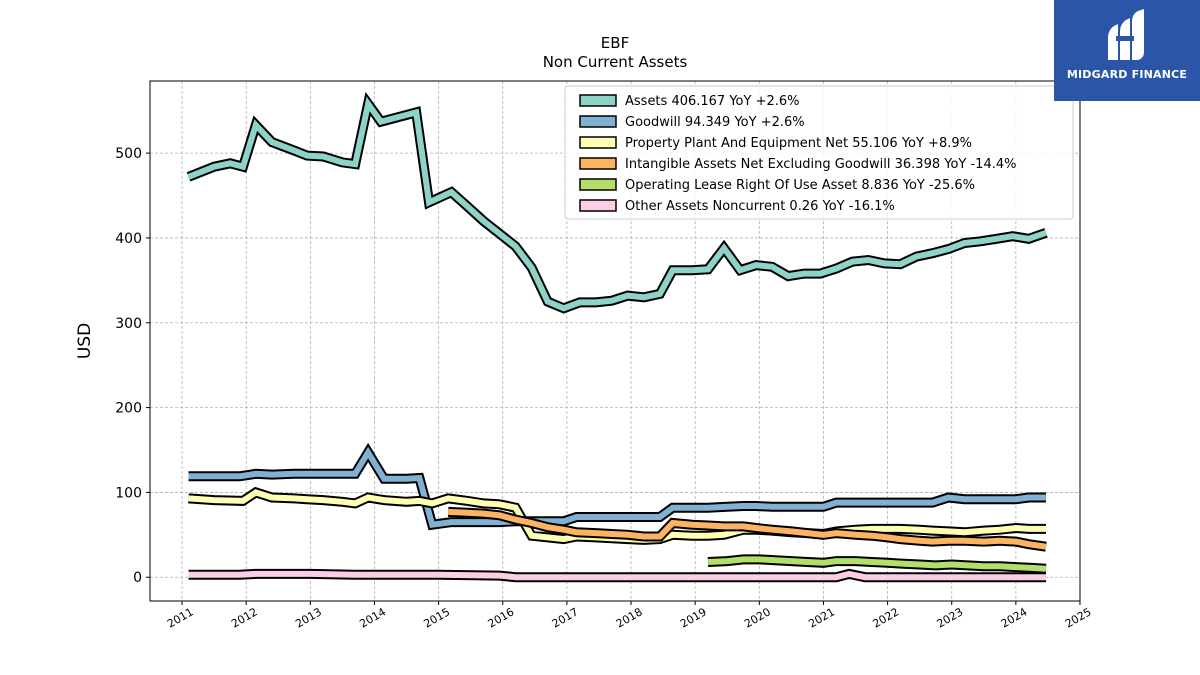  What do you see at coordinates (1126, 34) in the screenshot?
I see `midgard-logo-icon` at bounding box center [1126, 34].